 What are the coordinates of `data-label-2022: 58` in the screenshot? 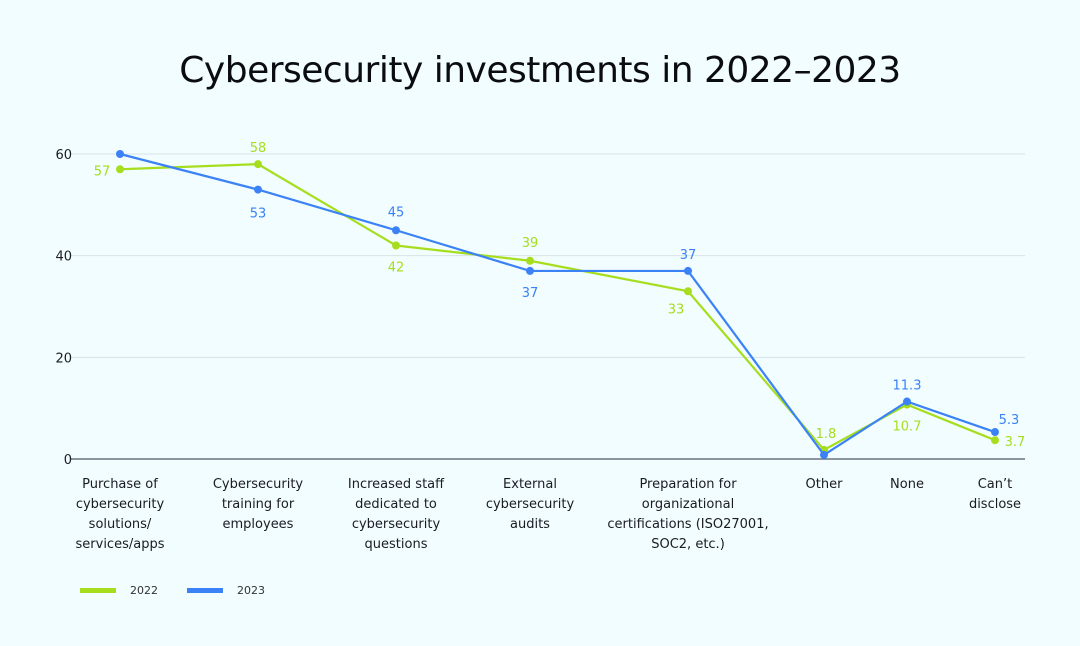 It's located at (258, 148).